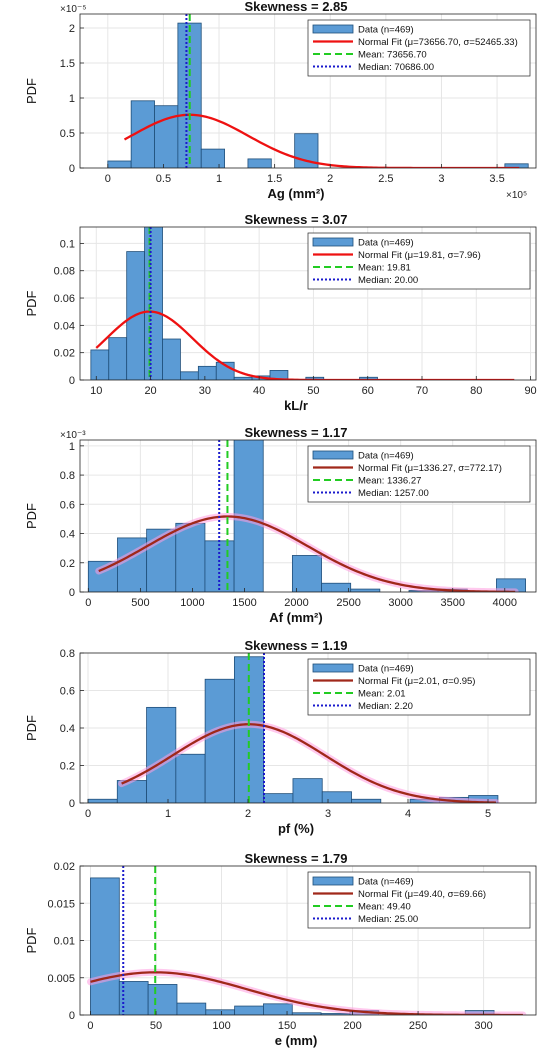 This screenshot has height=1058, width=550. Describe the element at coordinates (259, 391) in the screenshot. I see `x-tick-label: 40` at that location.